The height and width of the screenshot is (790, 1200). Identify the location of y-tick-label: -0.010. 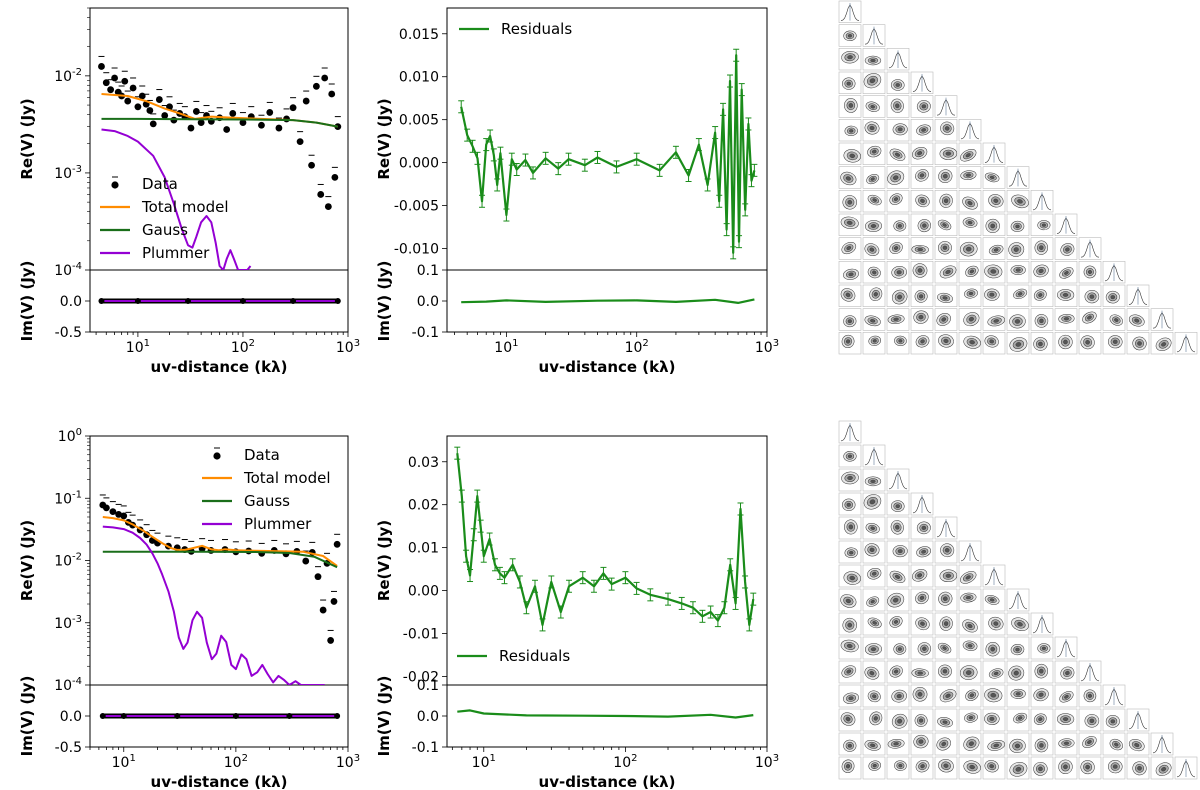
(416, 250).